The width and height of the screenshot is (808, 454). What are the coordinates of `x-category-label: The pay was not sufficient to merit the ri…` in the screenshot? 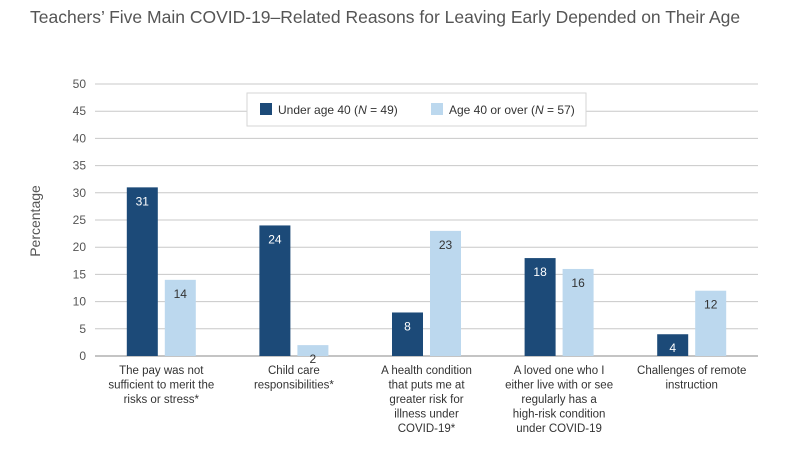 It's located at (161, 385).